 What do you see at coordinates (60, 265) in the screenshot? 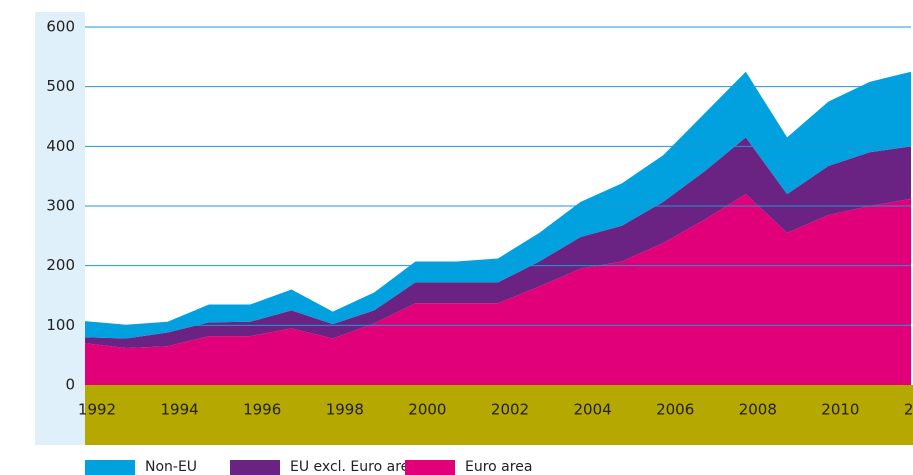
I see `y-tick-label: 200` at bounding box center [60, 265].